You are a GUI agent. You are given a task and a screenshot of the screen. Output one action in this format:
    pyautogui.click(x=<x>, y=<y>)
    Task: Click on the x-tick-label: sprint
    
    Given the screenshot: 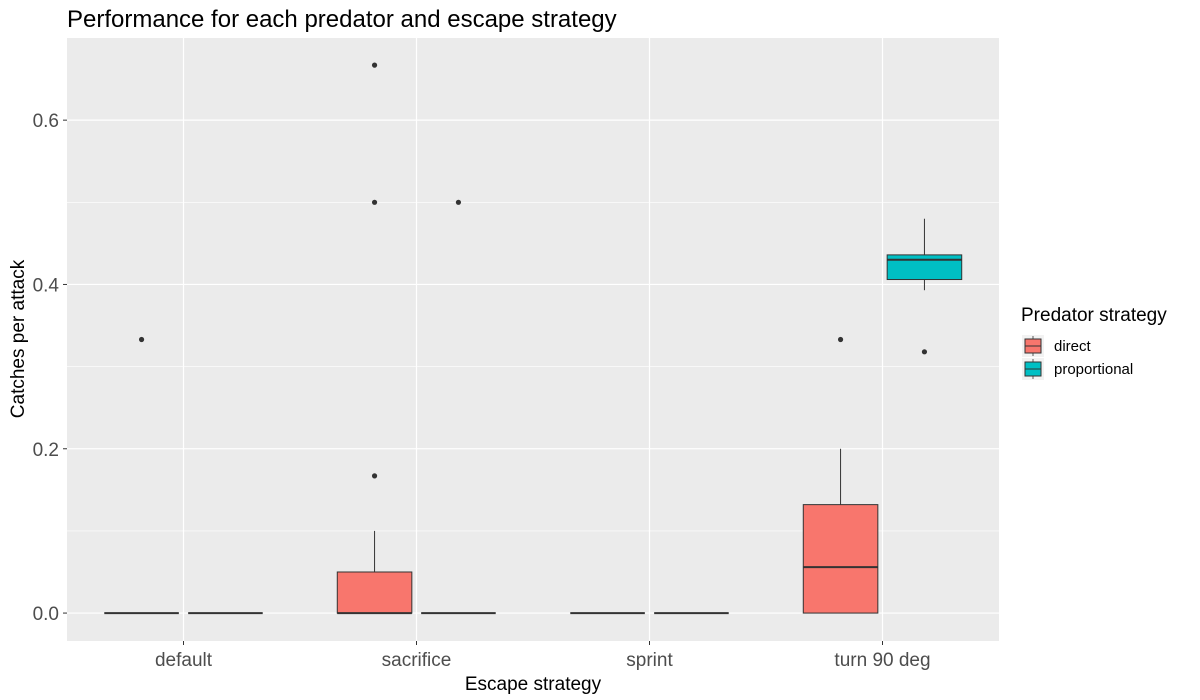 What is the action you would take?
    pyautogui.click(x=649, y=660)
    